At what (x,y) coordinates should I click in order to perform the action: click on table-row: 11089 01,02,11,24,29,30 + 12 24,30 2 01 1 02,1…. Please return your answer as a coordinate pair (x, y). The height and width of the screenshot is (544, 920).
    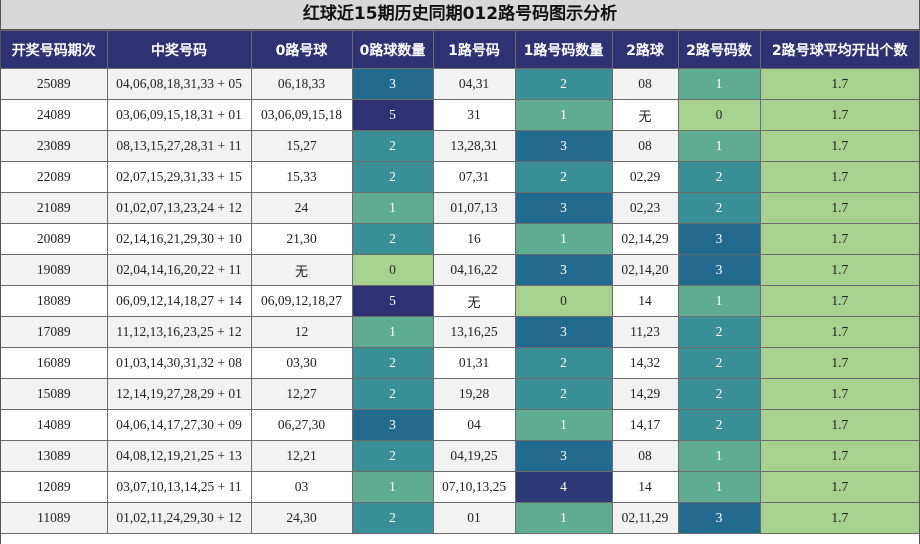
    Looking at the image, I should click on (460, 518).